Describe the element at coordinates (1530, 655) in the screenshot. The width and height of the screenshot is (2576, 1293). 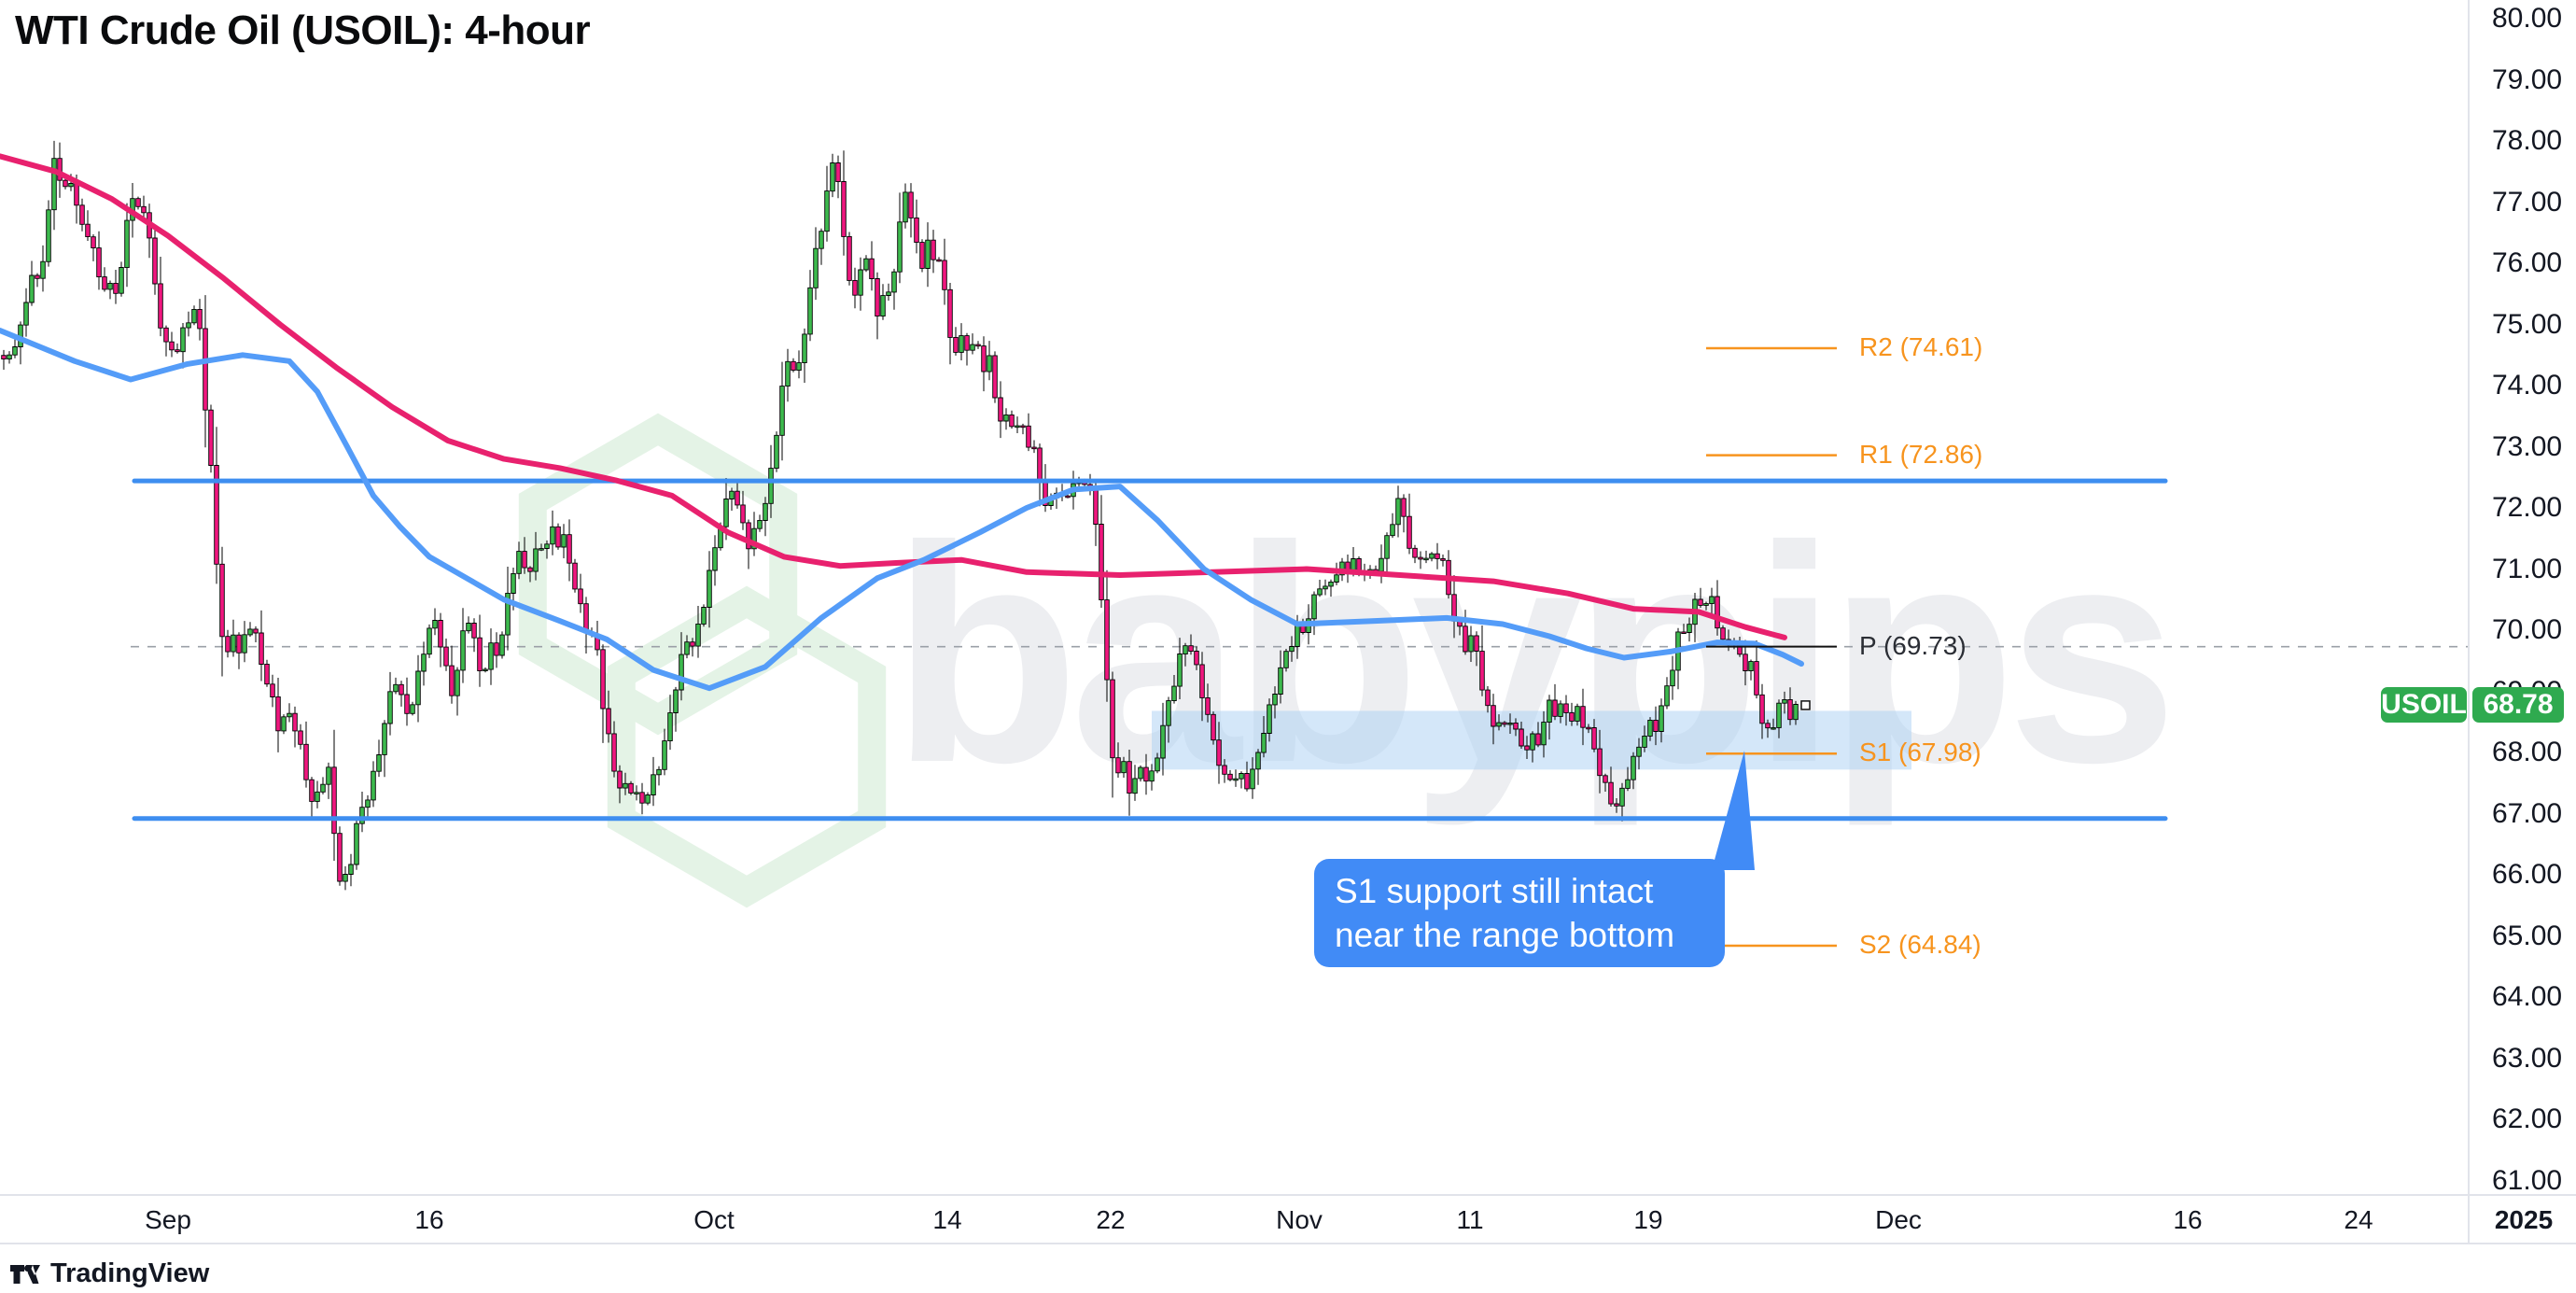
I see `watermark-text: babypips` at that location.